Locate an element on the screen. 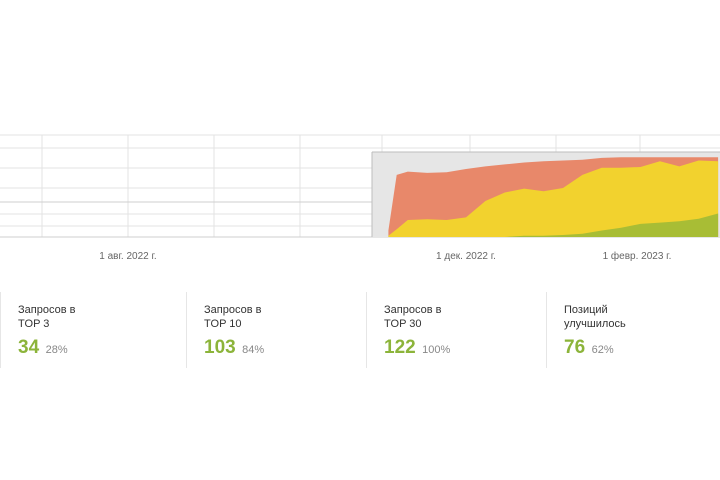  stat-label-line2: TOP 10 is located at coordinates (223, 324).